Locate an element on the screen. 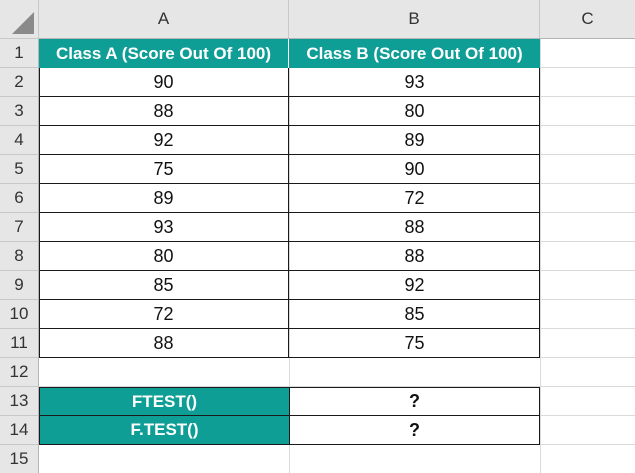 This screenshot has width=635, height=473. select-all-corner is located at coordinates (19, 19).